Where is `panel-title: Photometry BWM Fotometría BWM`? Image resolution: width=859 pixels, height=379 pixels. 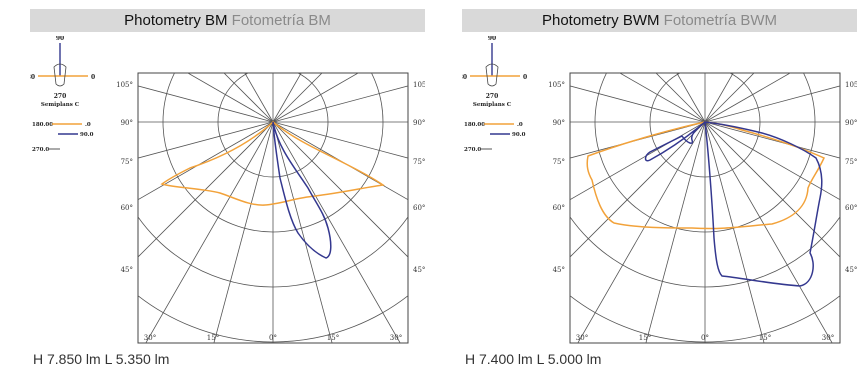 panel-title: Photometry BWM Fotometría BWM is located at coordinates (659, 20).